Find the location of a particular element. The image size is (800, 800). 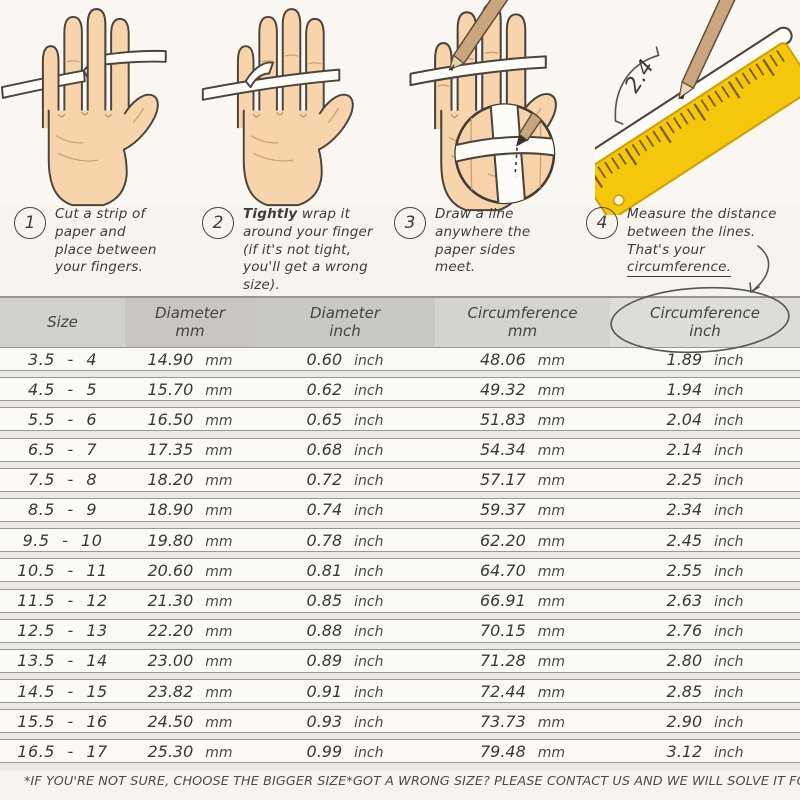

diameter-mm-value: 21.30 is located at coordinates (170, 600).